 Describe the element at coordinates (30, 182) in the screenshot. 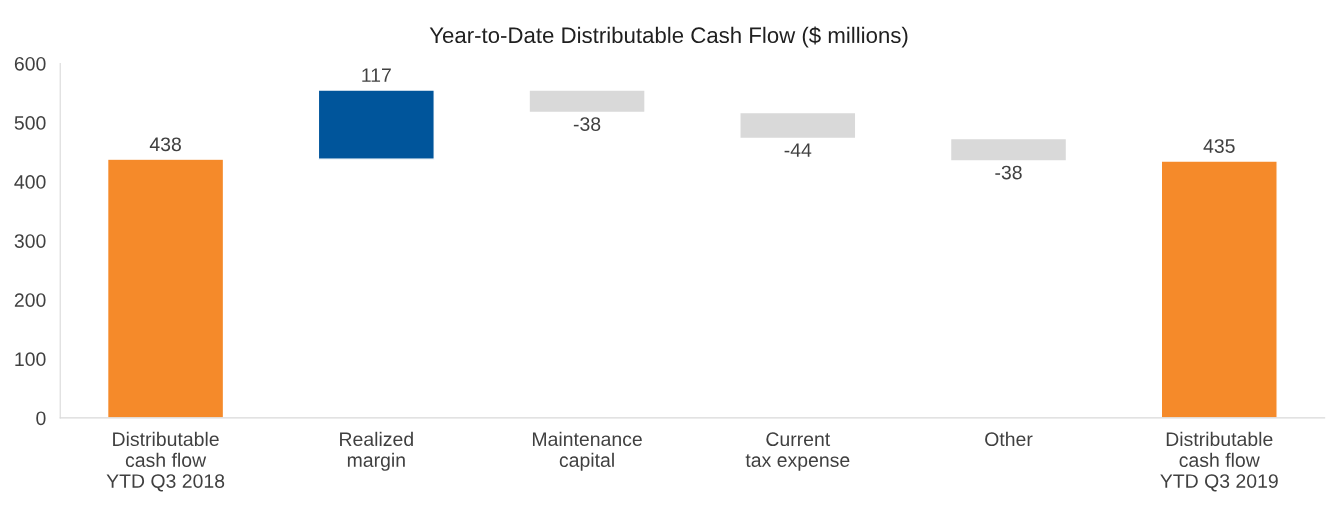

I see `y-tick-label: 400` at that location.